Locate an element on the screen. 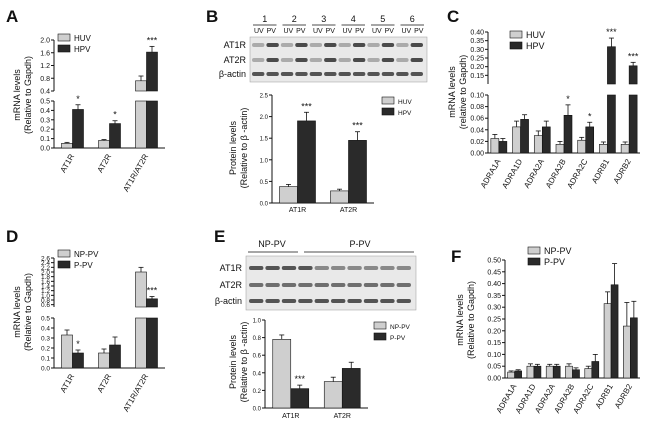 The height and width of the screenshot is (430, 650). y-axis-label: (Relative to Gapdh) is located at coordinates (28, 312).